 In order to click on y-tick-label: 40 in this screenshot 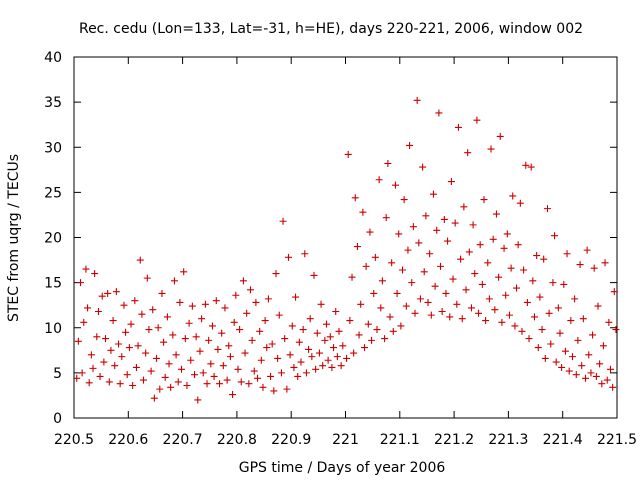, I will do `click(53, 58)`.